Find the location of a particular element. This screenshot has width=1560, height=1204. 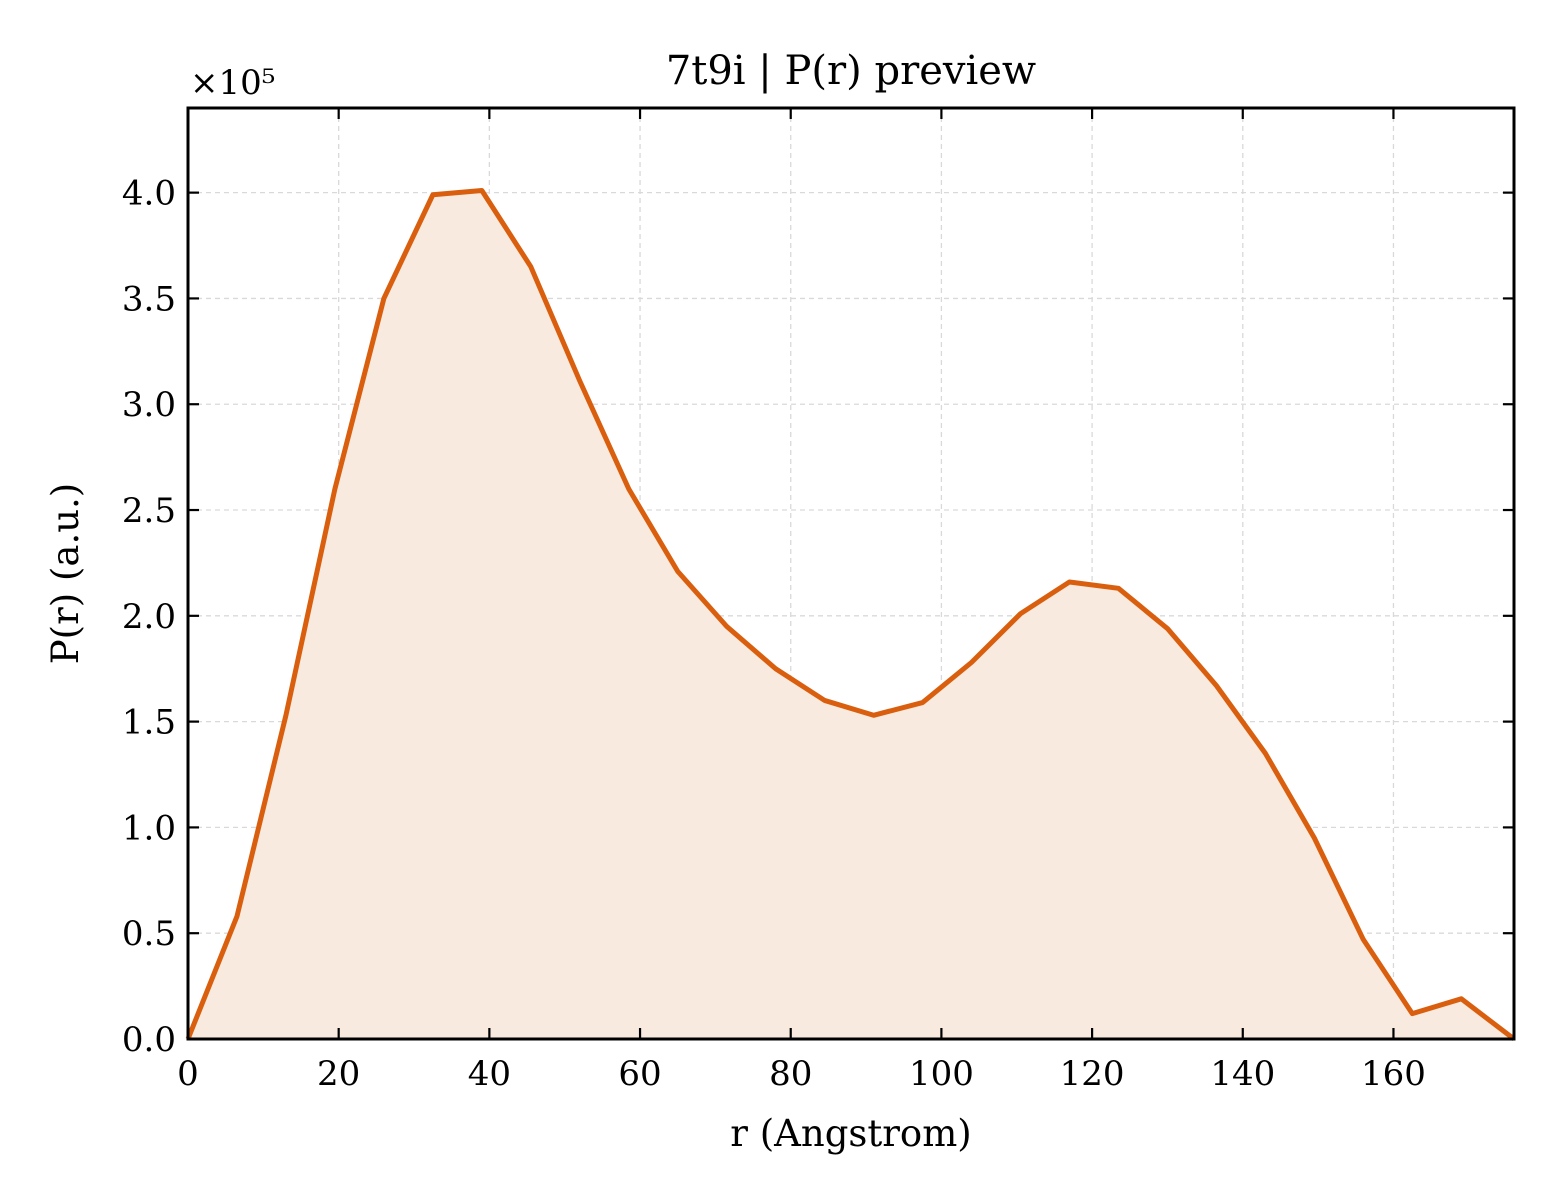

x-axis-title: r (Angstrom) is located at coordinates (850, 1133).